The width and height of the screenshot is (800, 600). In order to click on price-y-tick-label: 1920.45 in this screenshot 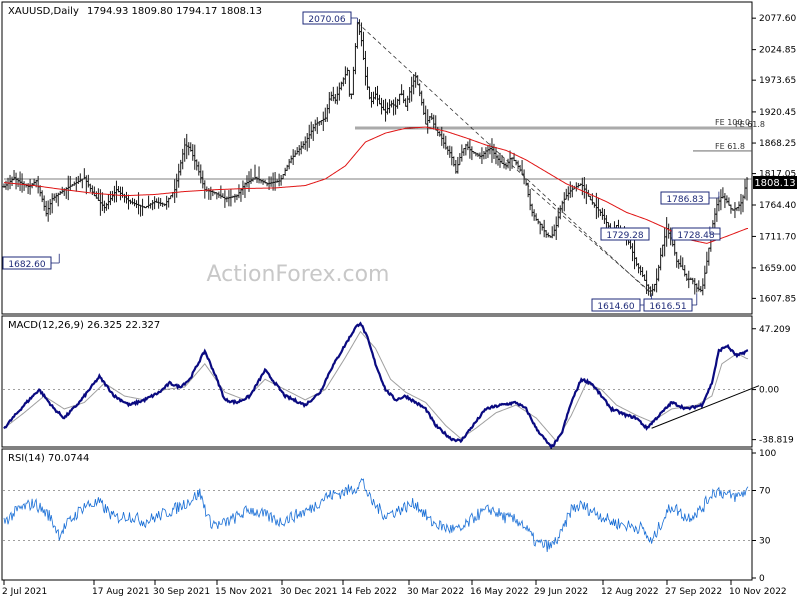, I will do `click(777, 113)`.